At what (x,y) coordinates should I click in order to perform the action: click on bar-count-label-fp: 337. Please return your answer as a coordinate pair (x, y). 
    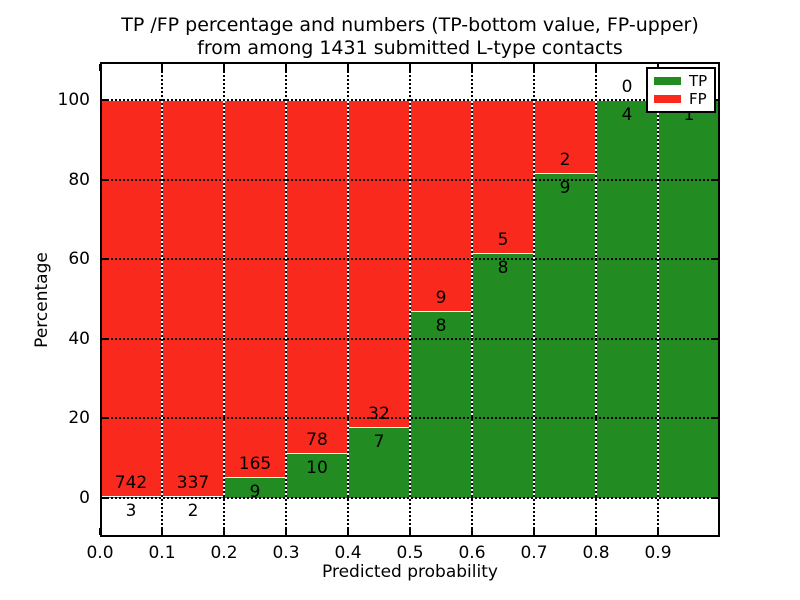
    Looking at the image, I should click on (193, 482).